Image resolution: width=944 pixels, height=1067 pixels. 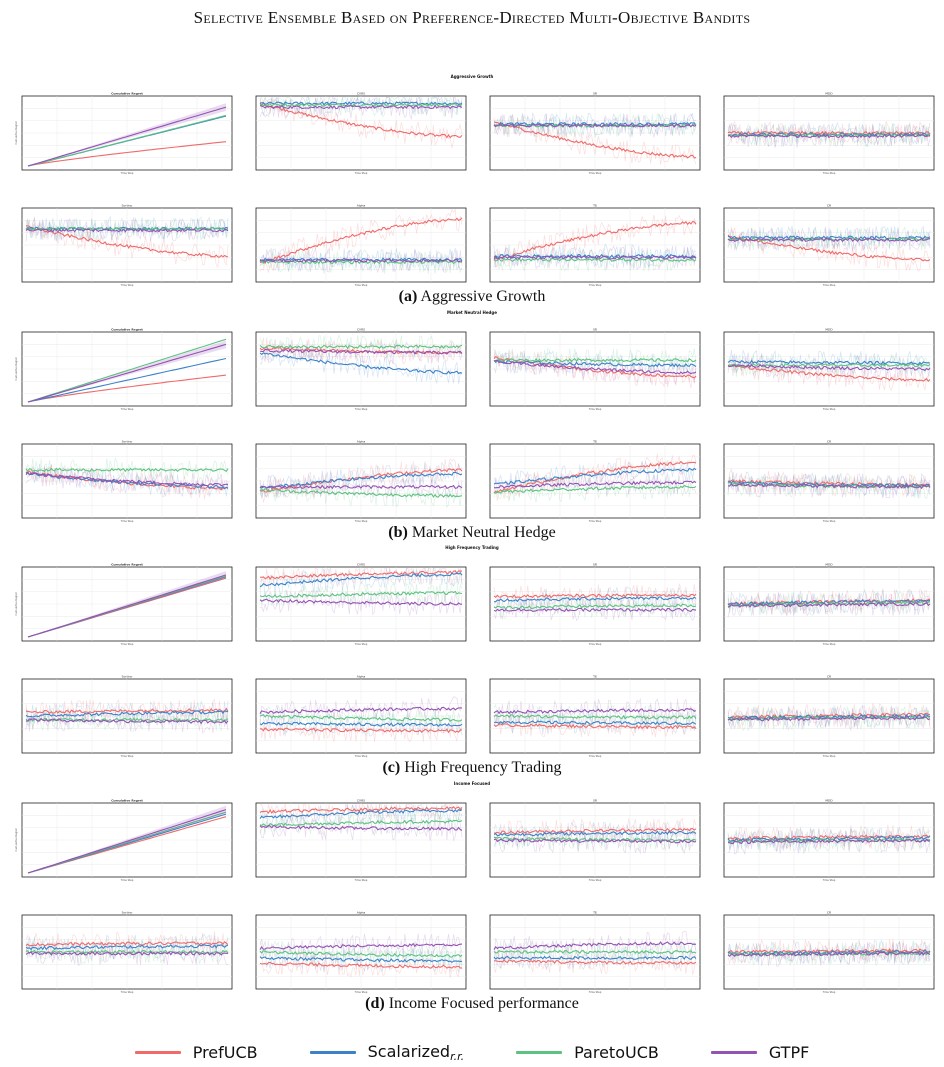 What do you see at coordinates (472, 76) in the screenshot?
I see `figure-group-title: Aggressive Growth` at bounding box center [472, 76].